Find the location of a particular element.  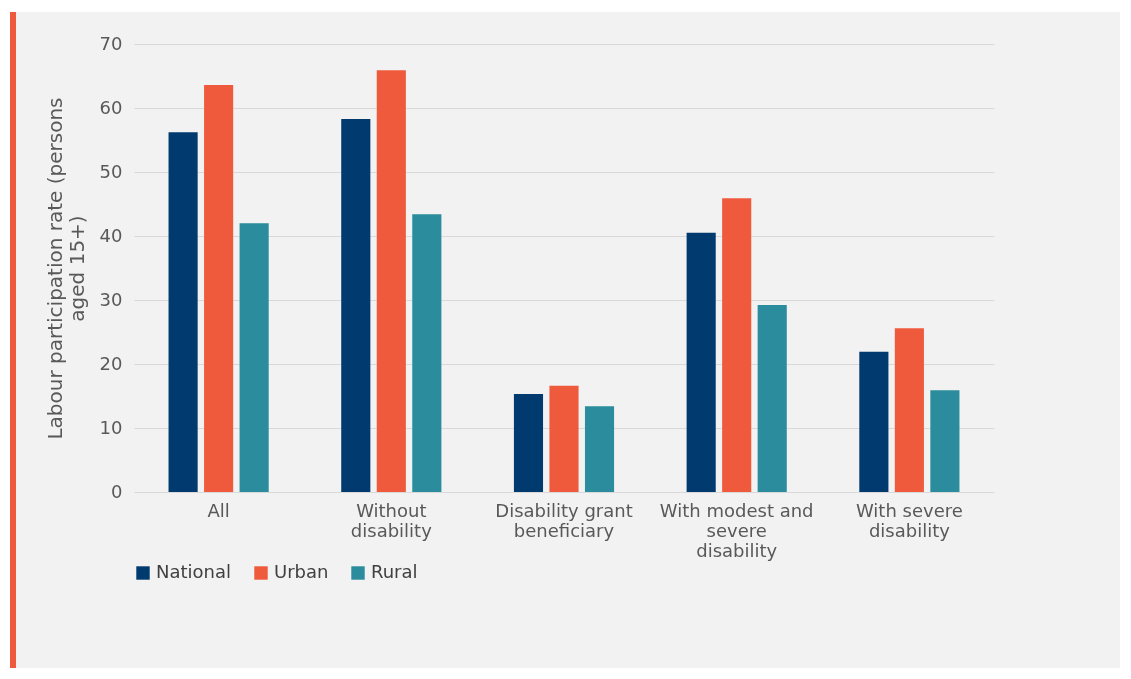

y-tick-label: 30 is located at coordinates (111, 299).